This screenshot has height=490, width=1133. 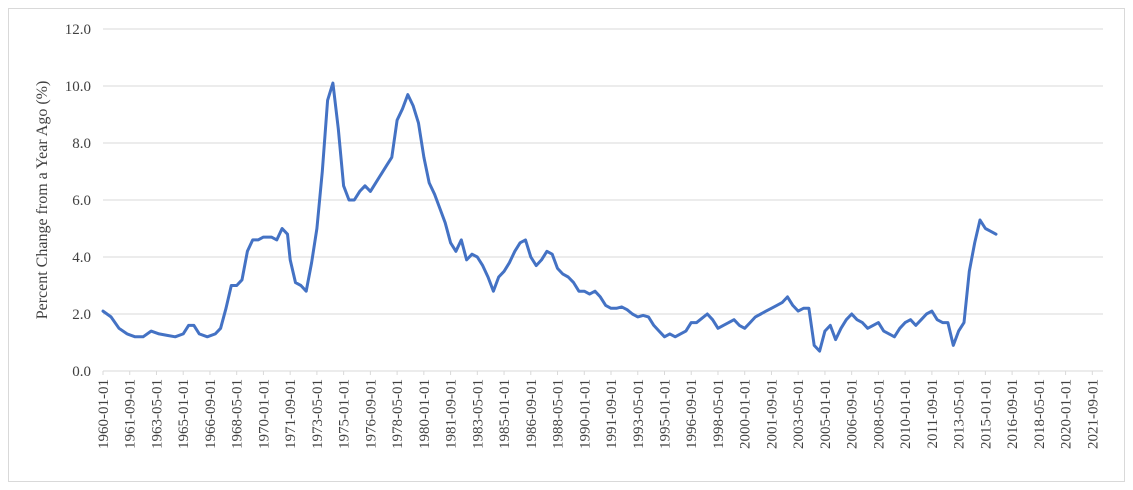 What do you see at coordinates (532, 414) in the screenshot?
I see `x-tick-label: 1986-09-01` at bounding box center [532, 414].